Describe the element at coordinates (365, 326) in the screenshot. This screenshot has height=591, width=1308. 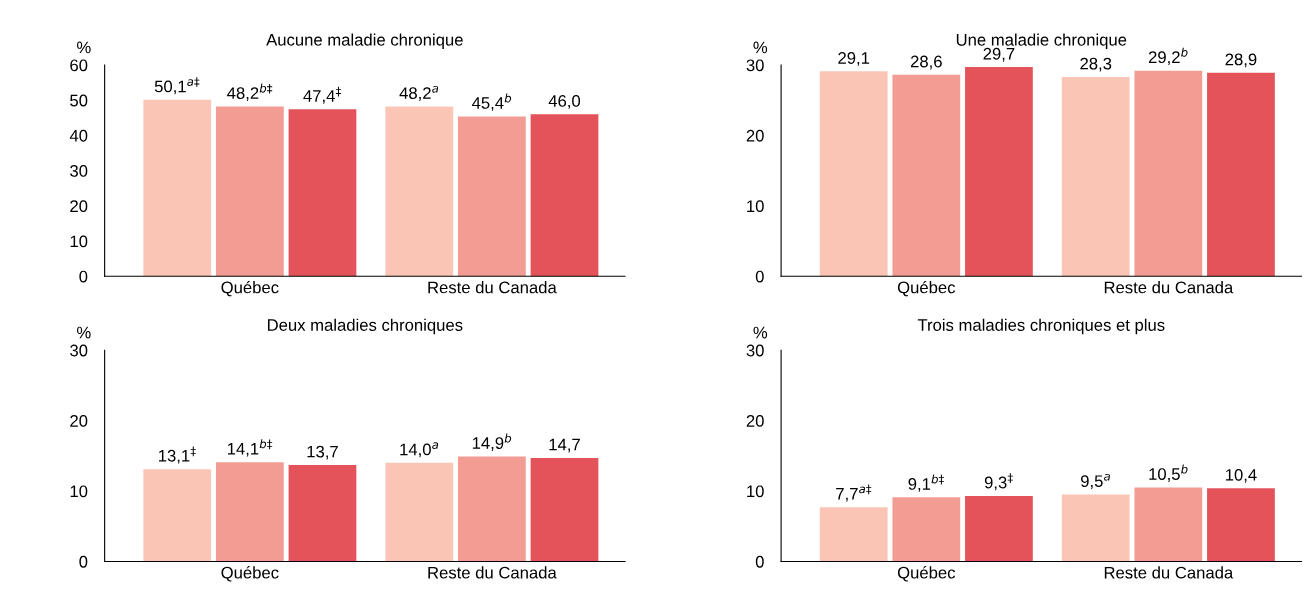
I see `chart-title: Deux maladies chroniques` at that location.